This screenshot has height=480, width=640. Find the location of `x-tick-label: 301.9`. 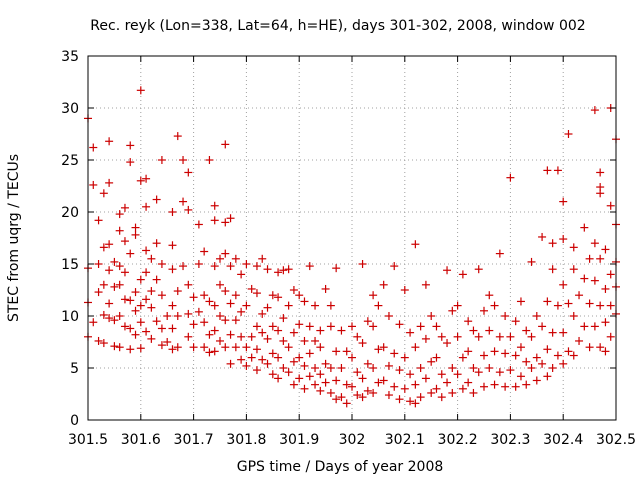

x-tick-label: 301.9 is located at coordinates (299, 440).